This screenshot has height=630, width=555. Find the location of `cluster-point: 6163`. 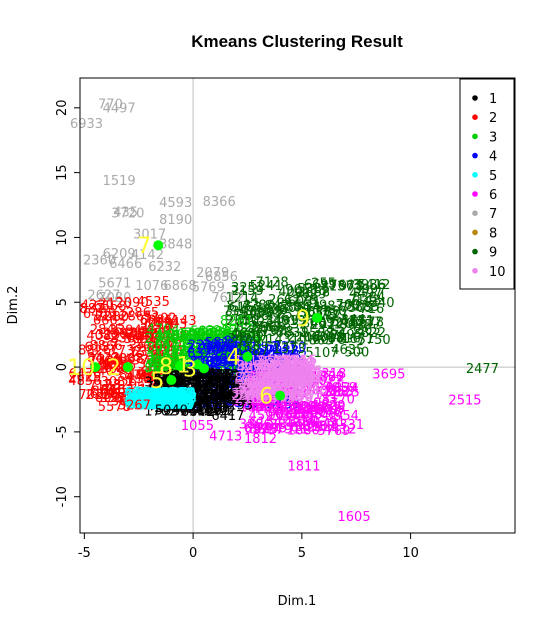

cluster-point: 6163 is located at coordinates (245, 308).